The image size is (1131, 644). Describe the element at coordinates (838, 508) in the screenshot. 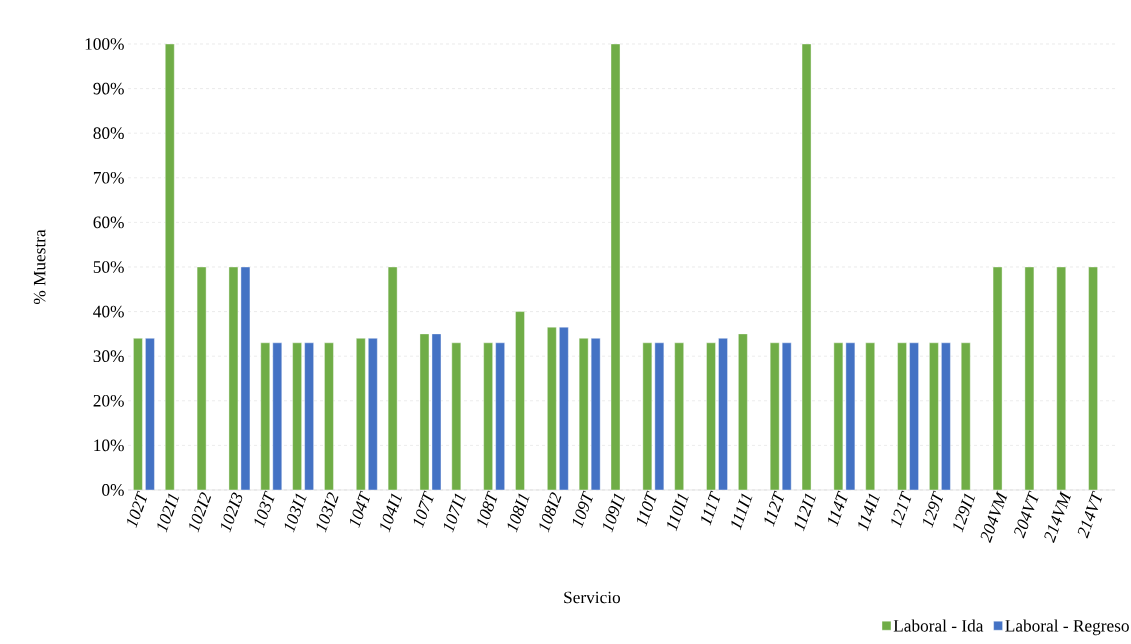

I see `x-tick-label: 114T` at that location.